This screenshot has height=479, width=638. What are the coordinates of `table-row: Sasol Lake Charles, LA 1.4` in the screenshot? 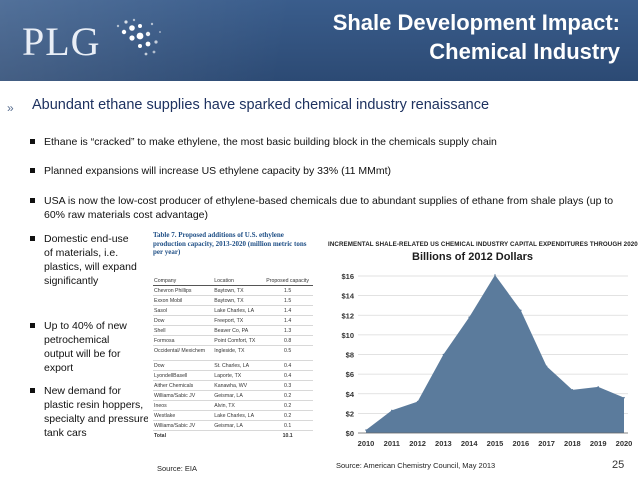 It's located at (233, 310).